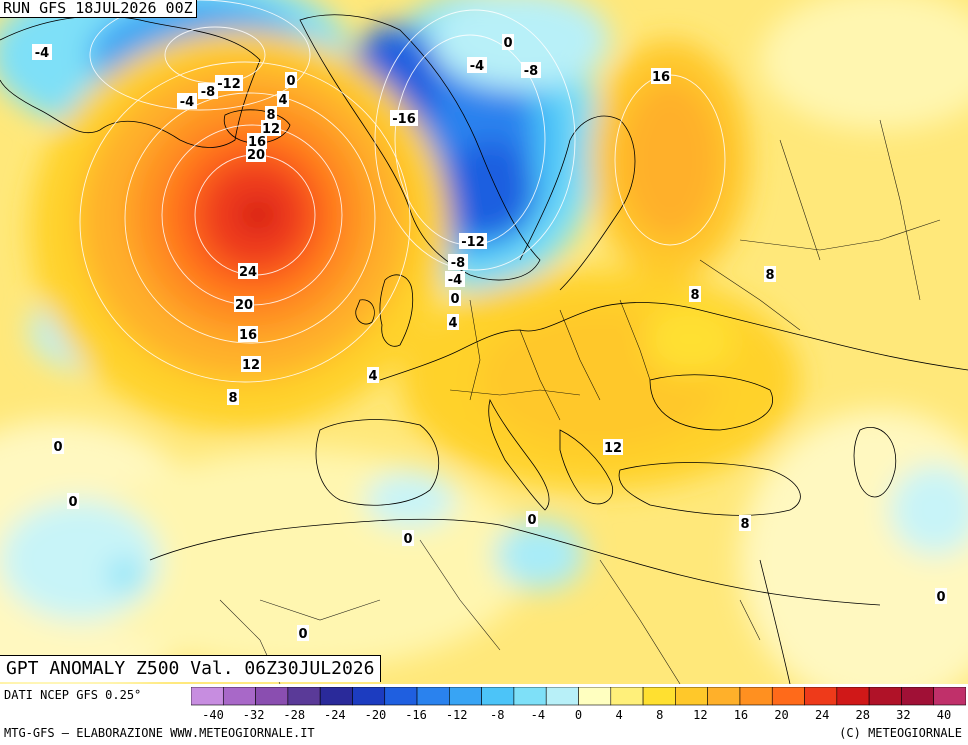 The image size is (968, 745). What do you see at coordinates (661, 77) in the screenshot?
I see `contour-label-text: 16` at bounding box center [661, 77].